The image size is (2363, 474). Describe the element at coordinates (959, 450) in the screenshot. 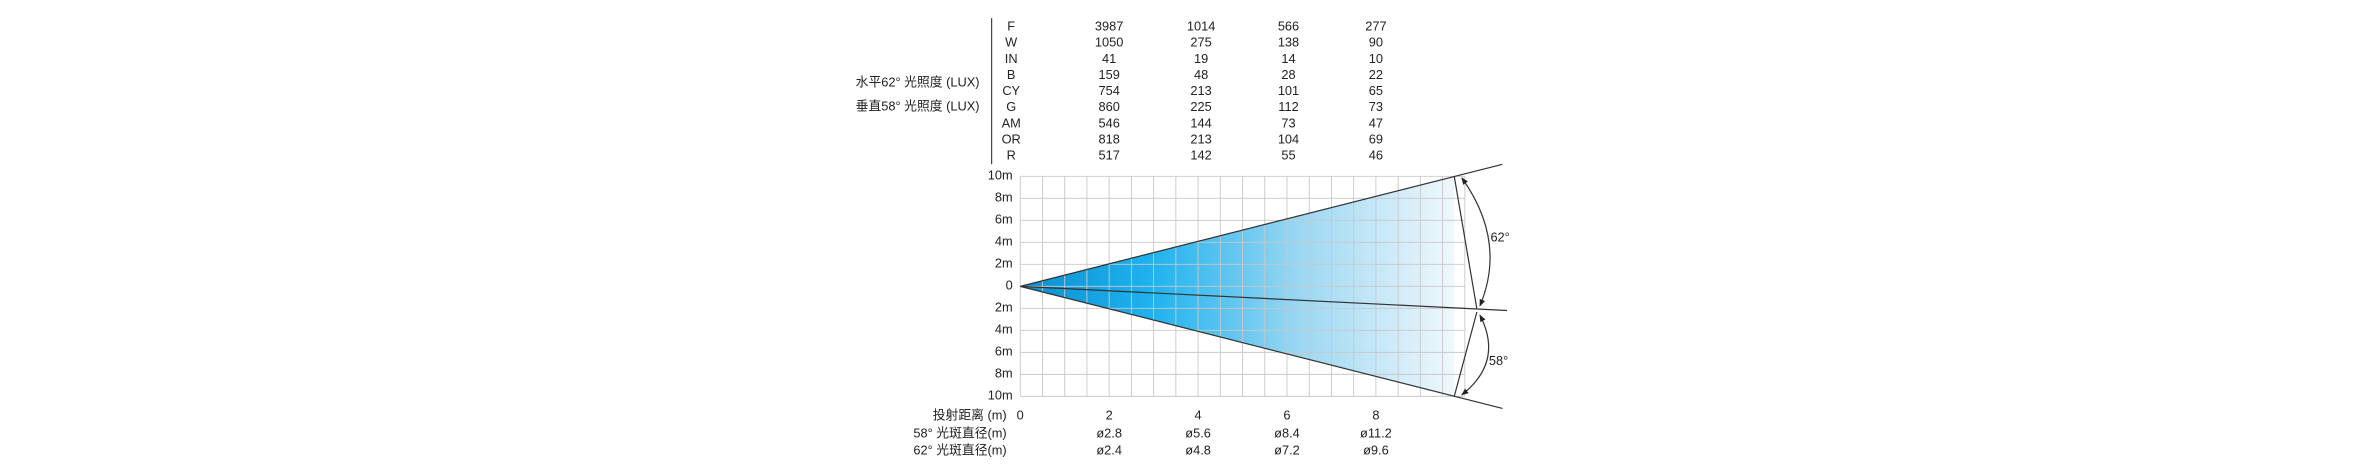

I see `spot-label: 62° 光斑直径(m)` at that location.